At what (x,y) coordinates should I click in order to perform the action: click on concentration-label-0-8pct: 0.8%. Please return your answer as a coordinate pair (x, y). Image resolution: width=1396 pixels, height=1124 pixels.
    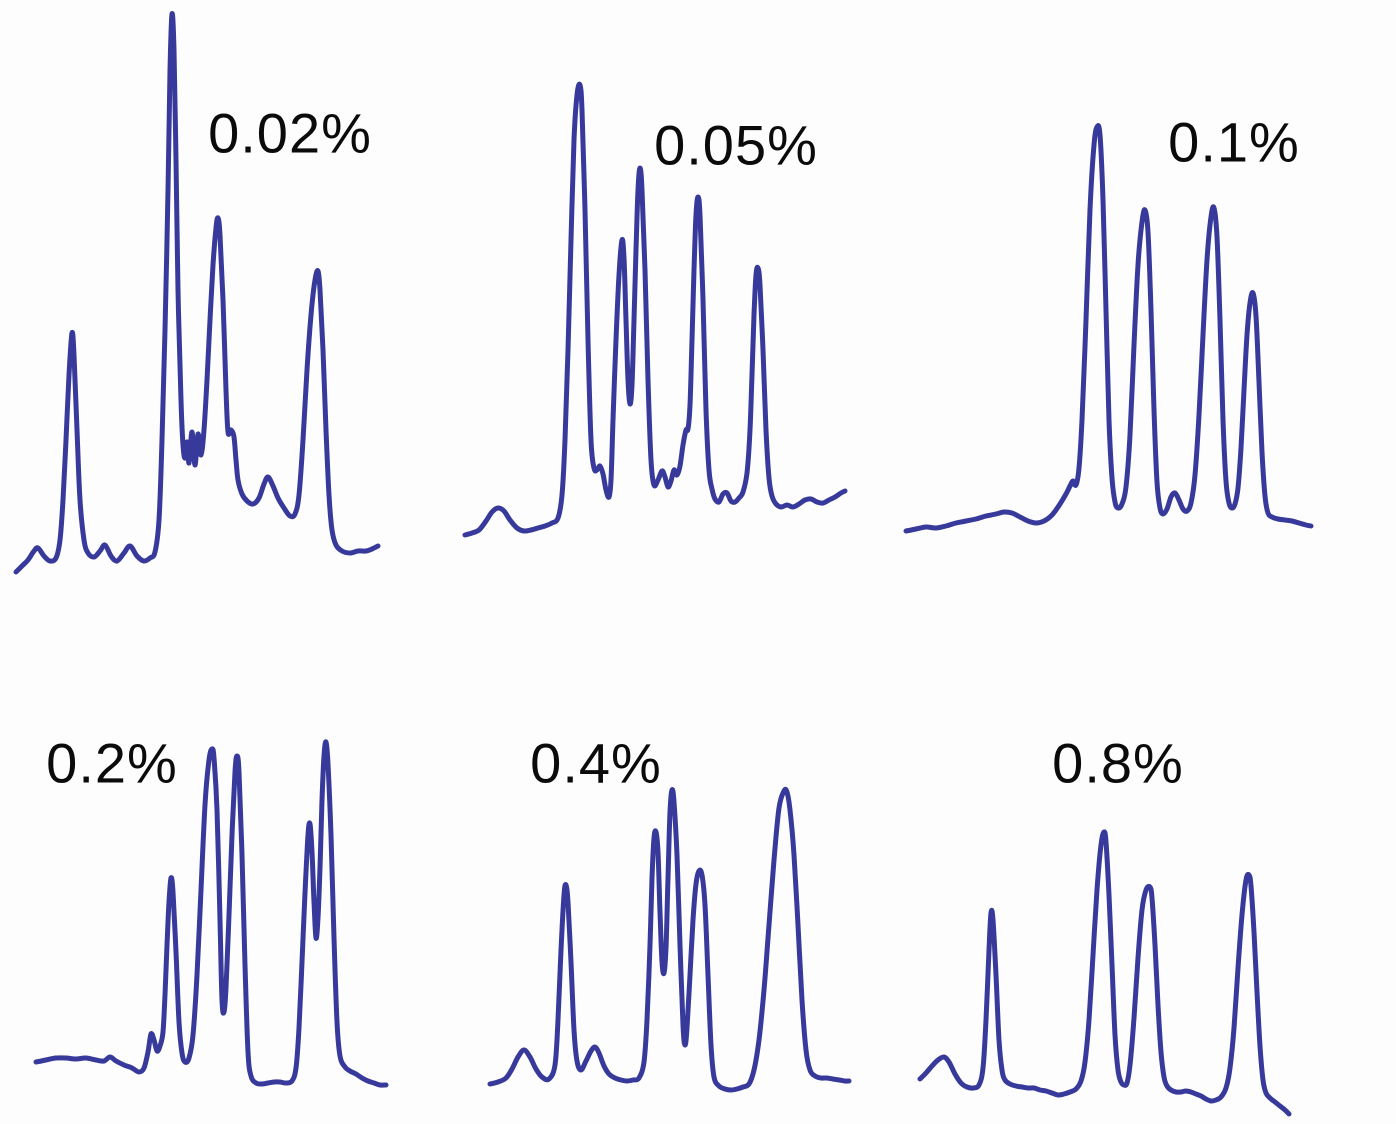
    Looking at the image, I should click on (1118, 763).